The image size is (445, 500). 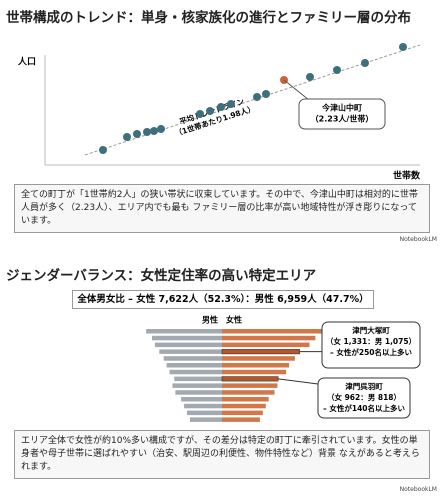 What do you see at coordinates (234, 320) in the screenshot?
I see `legend-label: 女性` at bounding box center [234, 320].